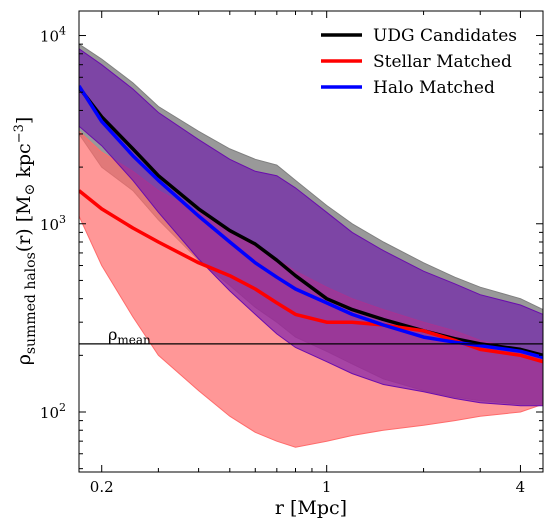 Image resolution: width=552 pixels, height=528 pixels. Describe the element at coordinates (53, 411) in the screenshot. I see `y-tick-label: 10²` at that location.